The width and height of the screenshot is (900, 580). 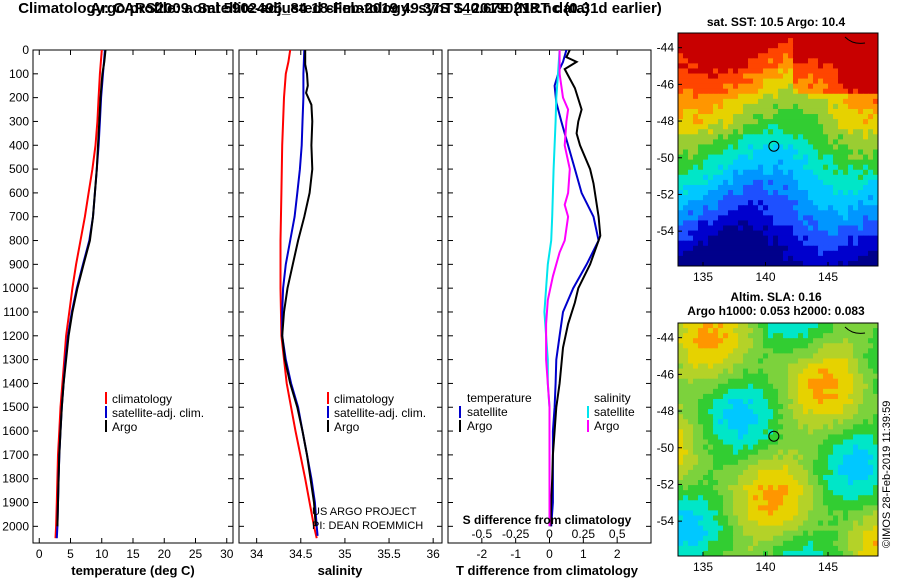 I want to click on x-tick-label: 20, so click(x=165, y=554).